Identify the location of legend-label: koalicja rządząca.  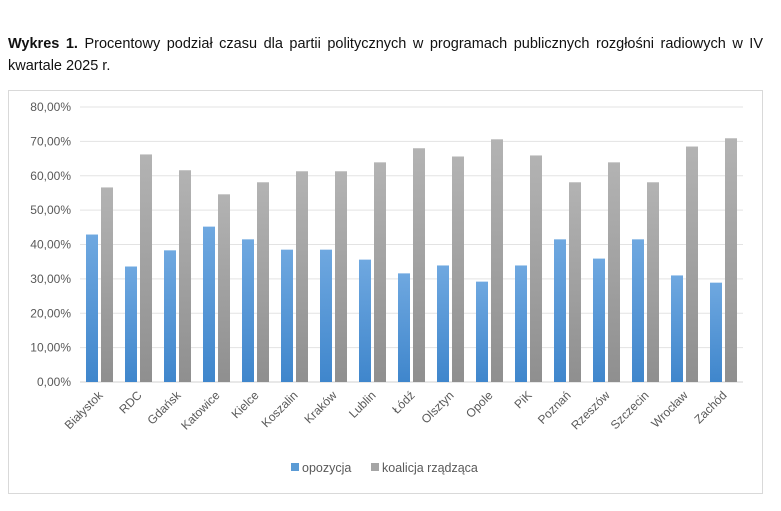
(430, 468).